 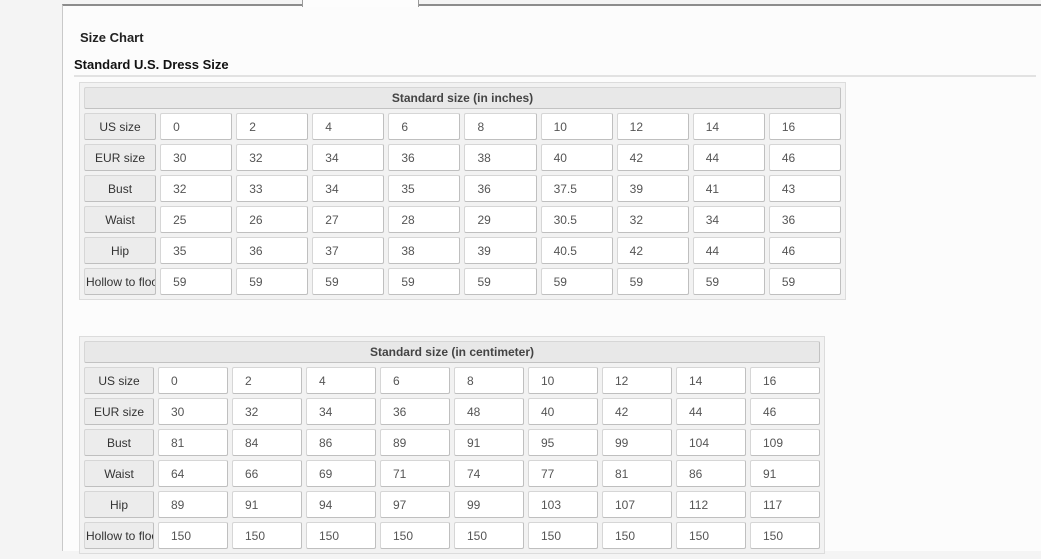 I want to click on value-cell: 104, so click(x=711, y=442).